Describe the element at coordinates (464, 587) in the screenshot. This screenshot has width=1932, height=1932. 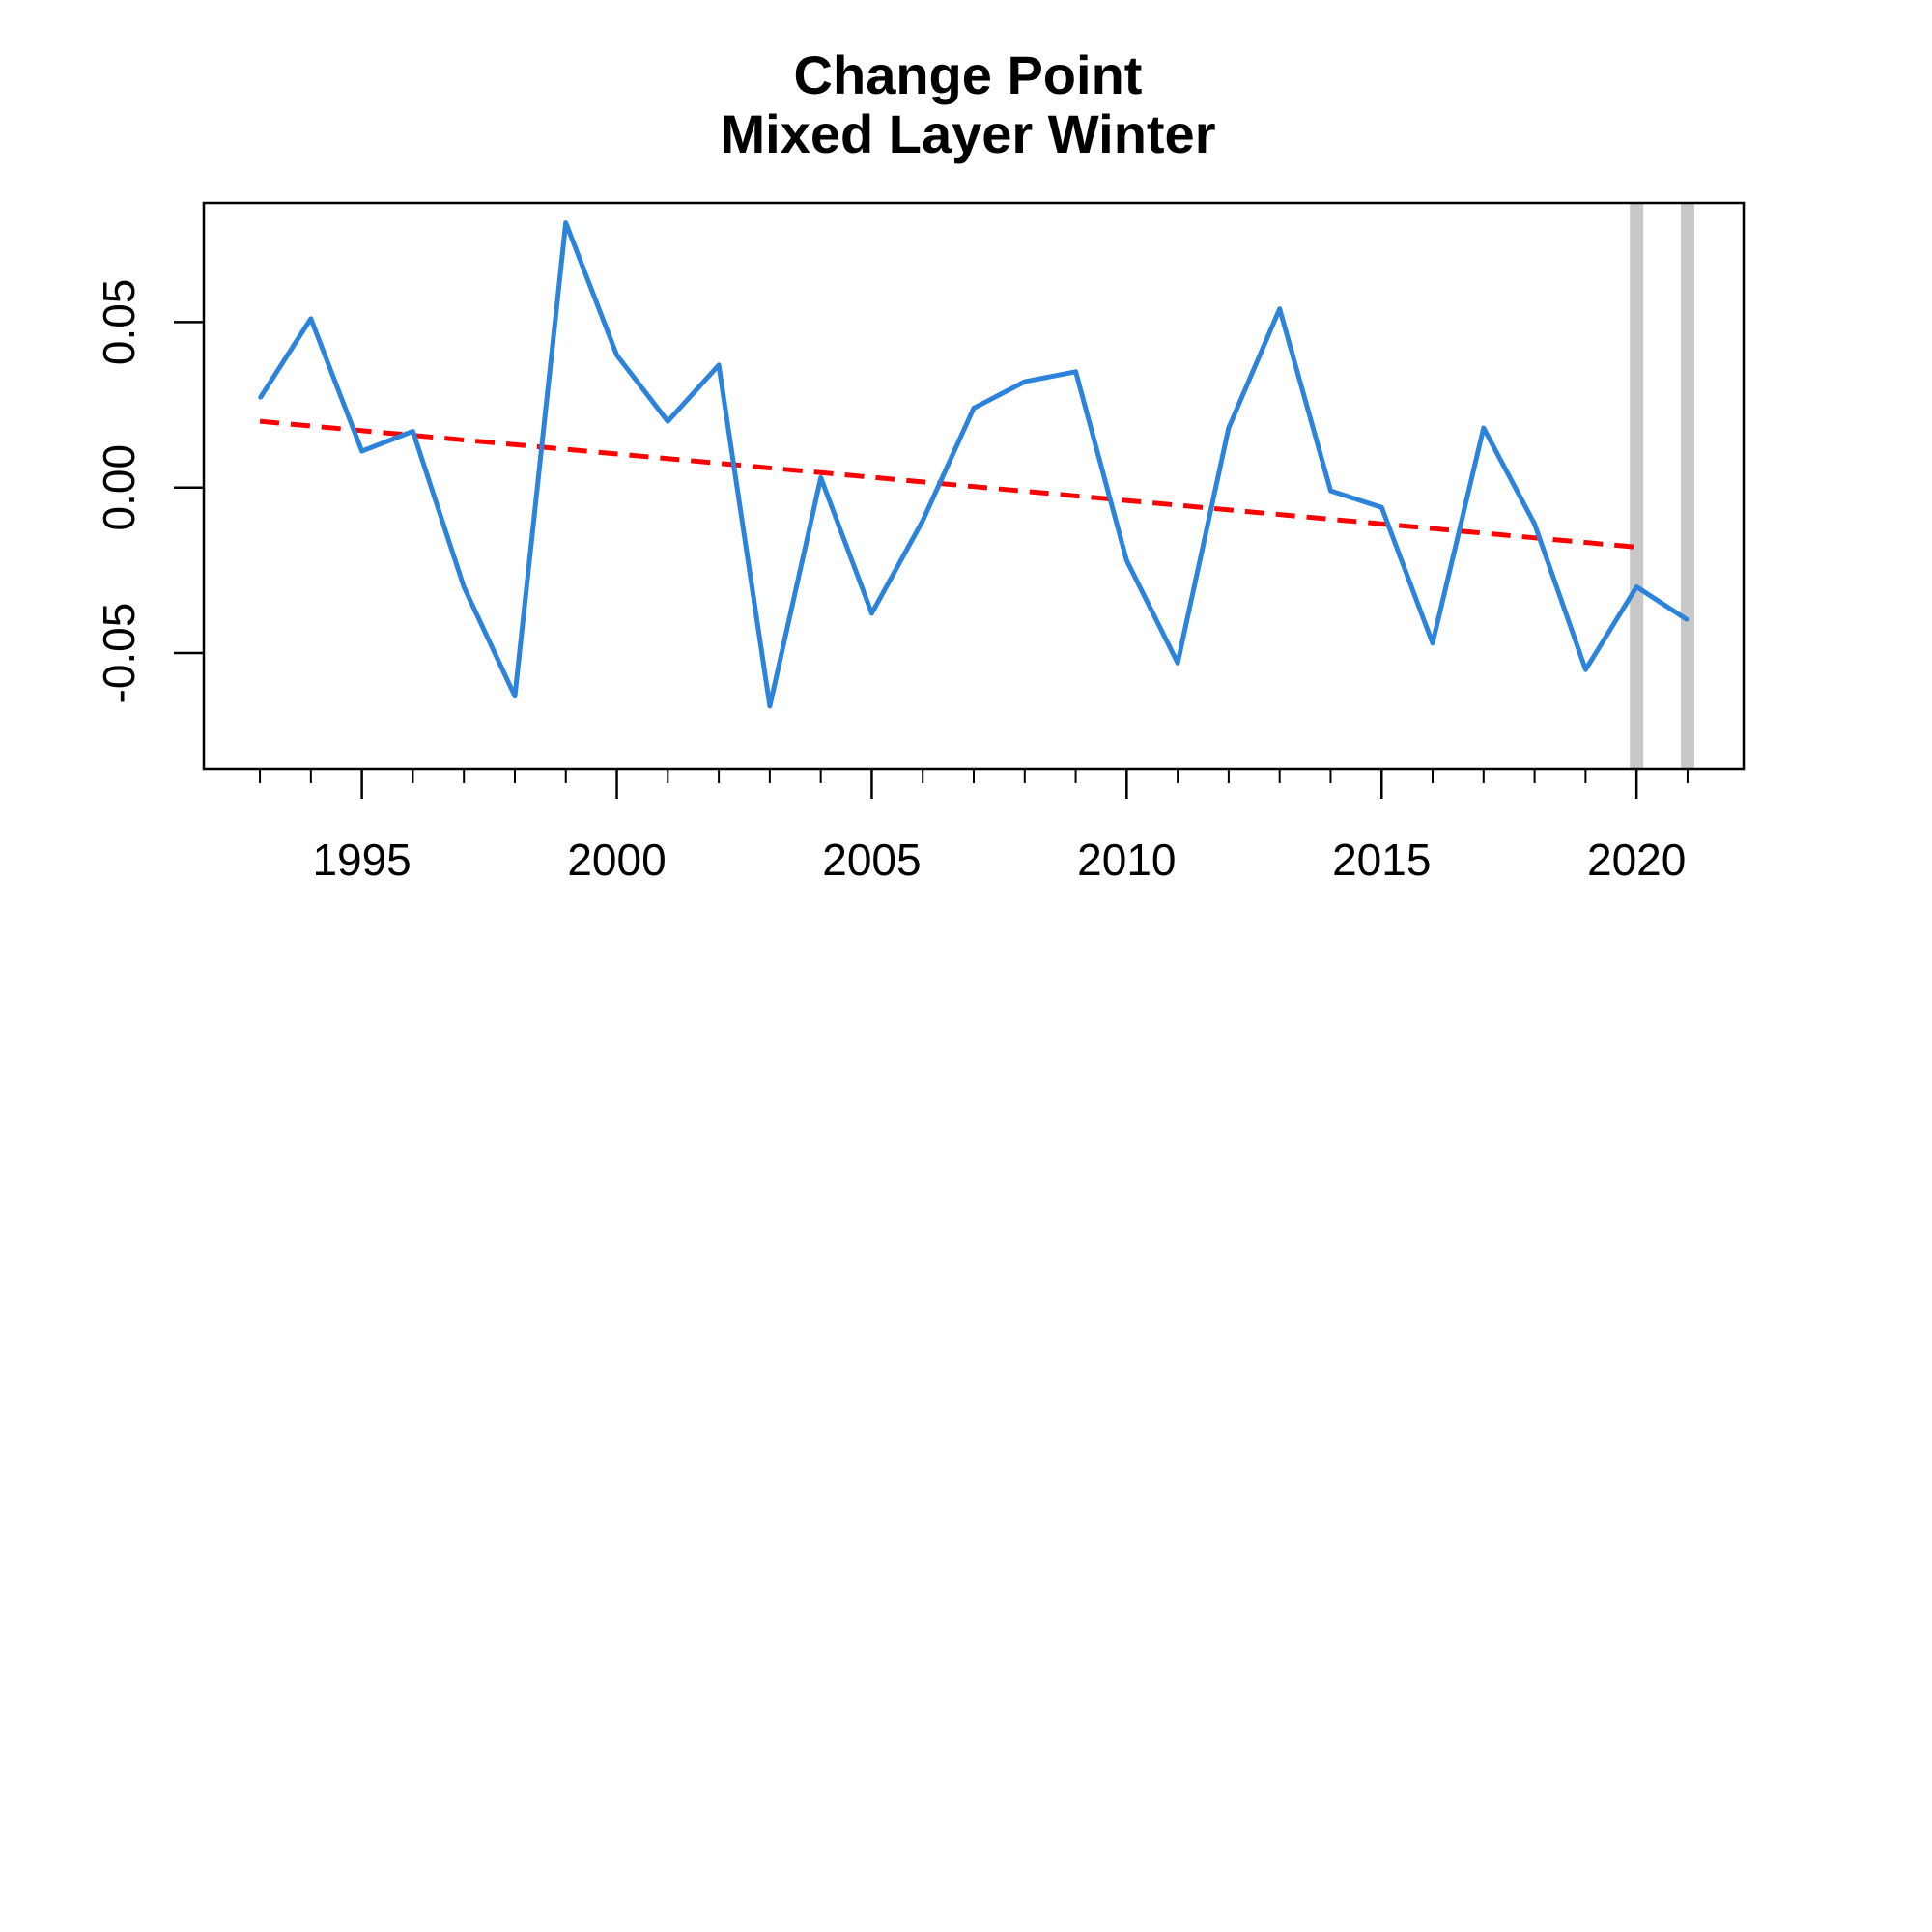
I see `data-point-1997` at that location.